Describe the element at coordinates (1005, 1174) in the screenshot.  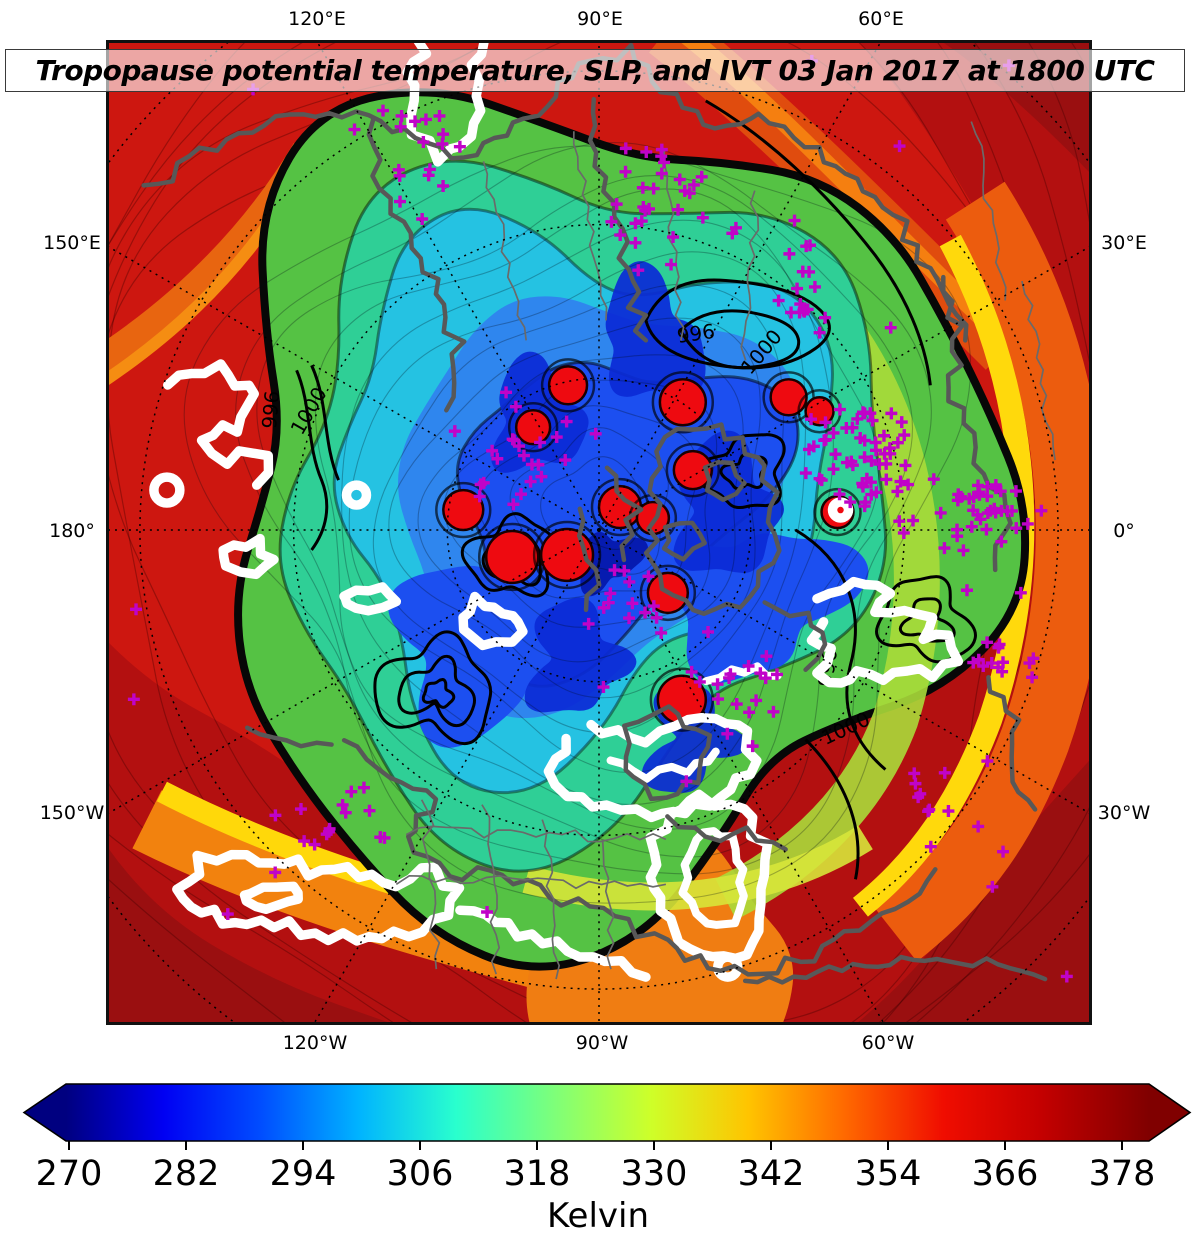
I see `colorbar-tick-label: 366` at that location.